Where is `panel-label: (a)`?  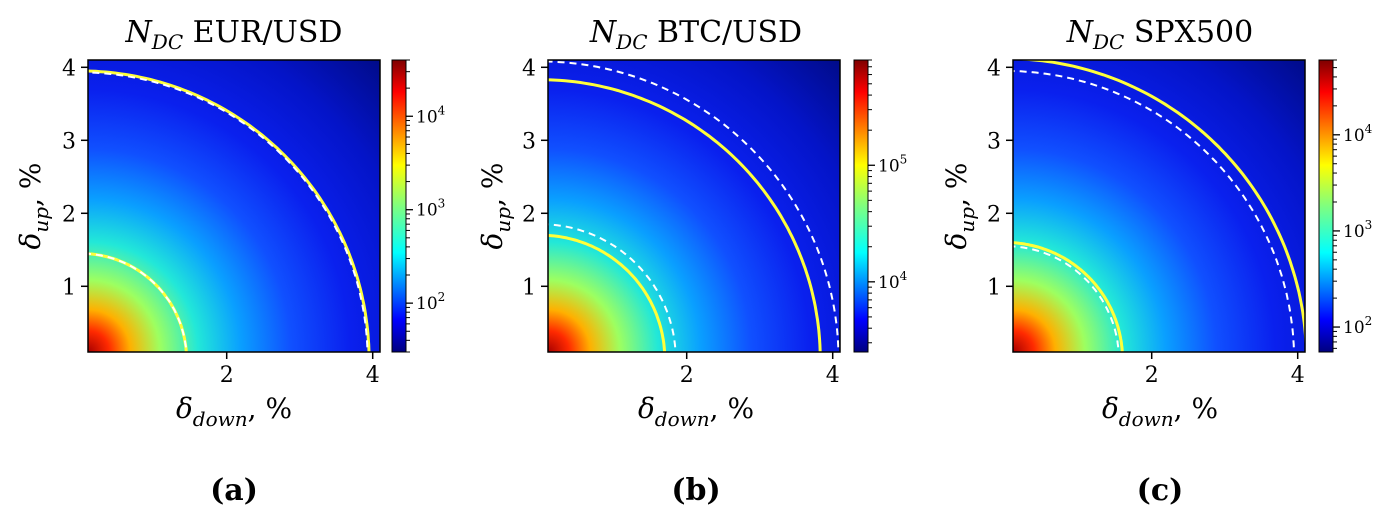
panel-label: (a) is located at coordinates (234, 490).